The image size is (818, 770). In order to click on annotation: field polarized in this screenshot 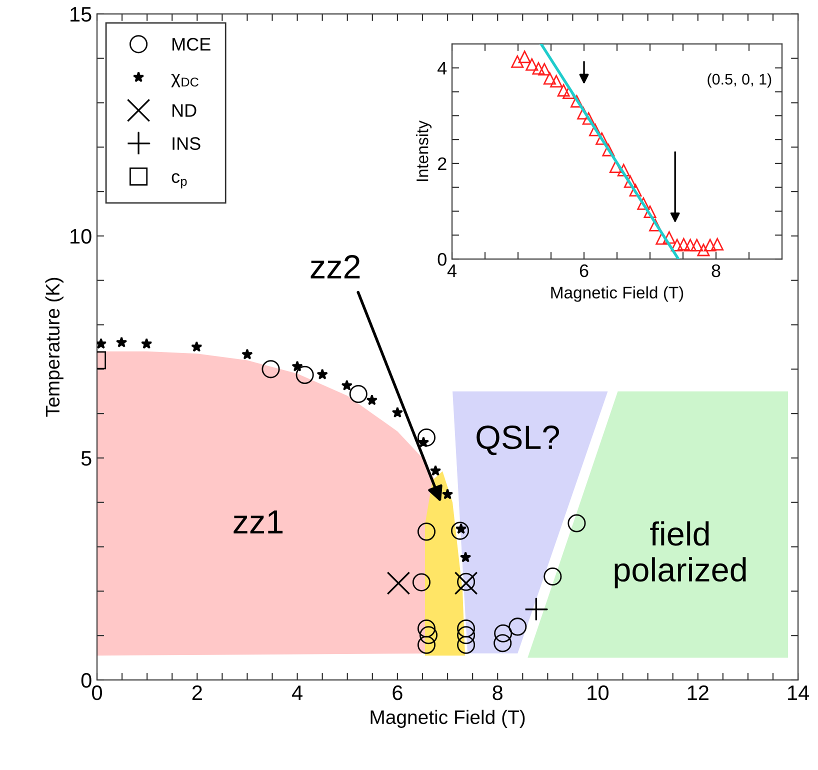, I will do `click(680, 554)`.